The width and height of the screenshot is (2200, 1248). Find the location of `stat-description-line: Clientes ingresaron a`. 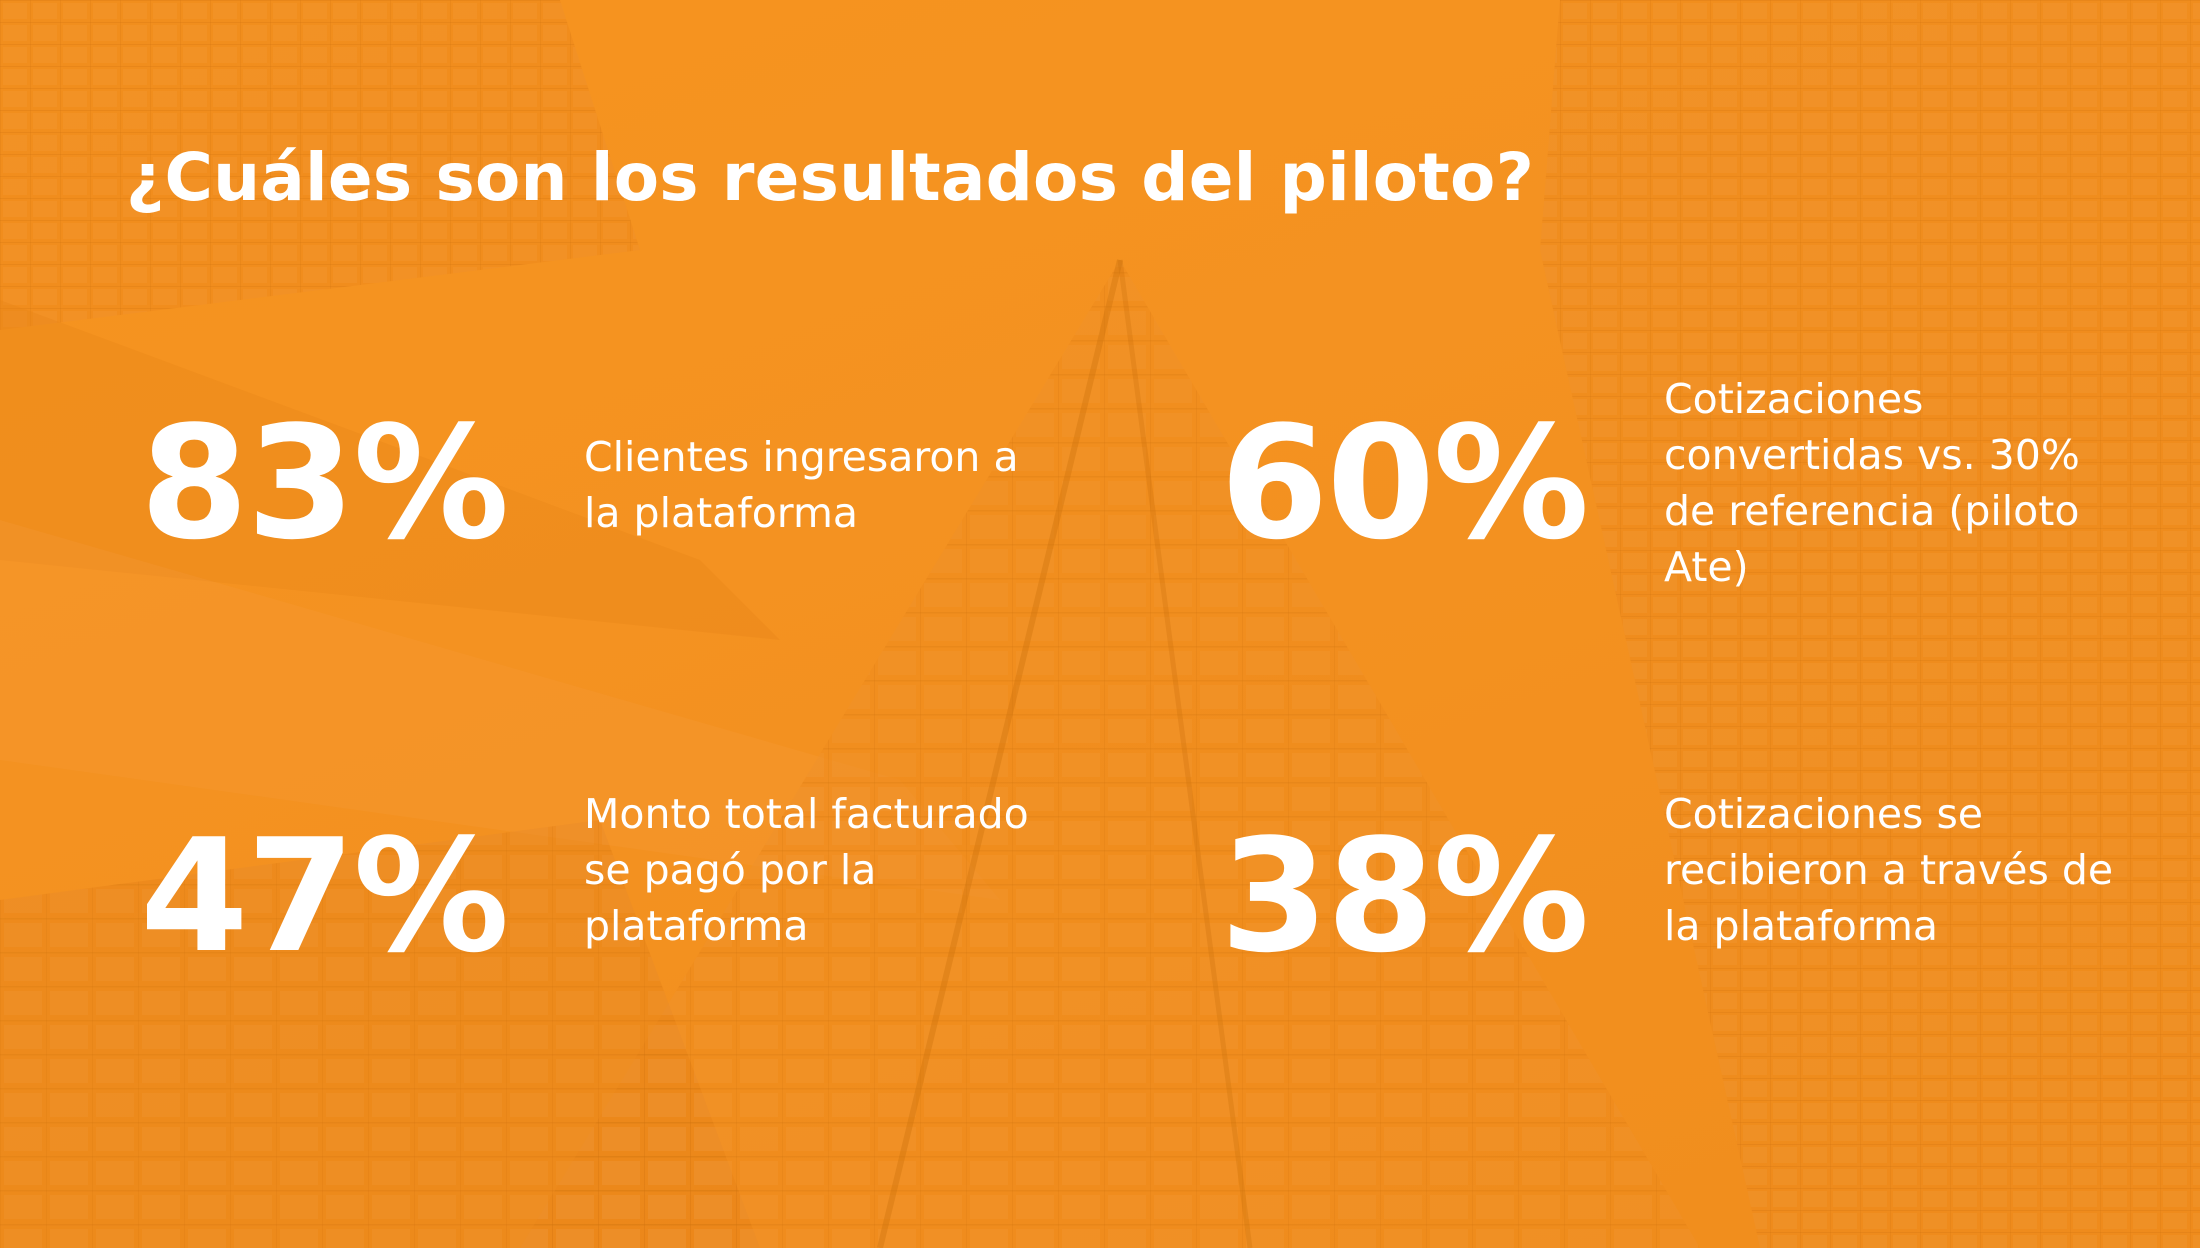

stat-description-line: Clientes ingresaron a is located at coordinates (801, 457).